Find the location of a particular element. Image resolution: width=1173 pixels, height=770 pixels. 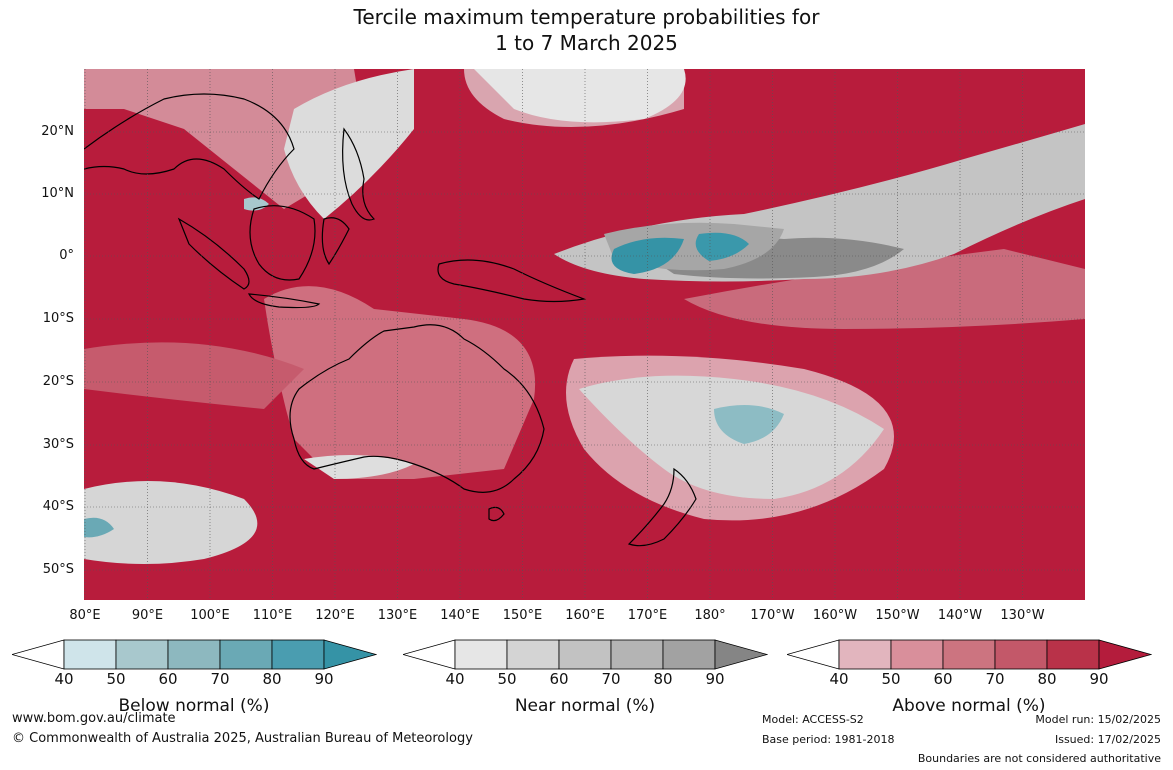

longitude-label: 170°W is located at coordinates (772, 615).